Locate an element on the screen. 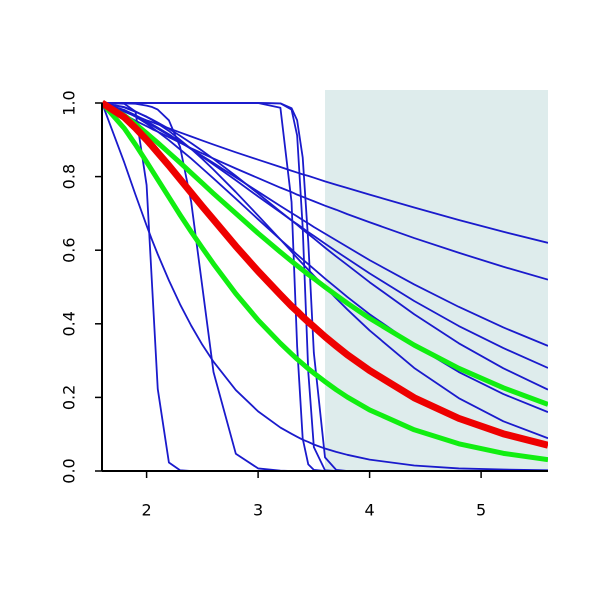  x-tick-label: 5 is located at coordinates (481, 510).